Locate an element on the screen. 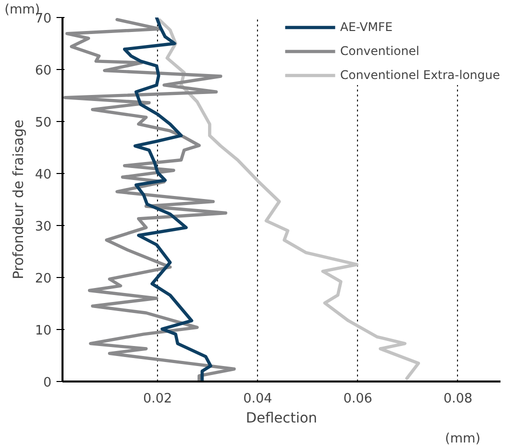 The width and height of the screenshot is (528, 446). line-series is located at coordinates (167, 200).